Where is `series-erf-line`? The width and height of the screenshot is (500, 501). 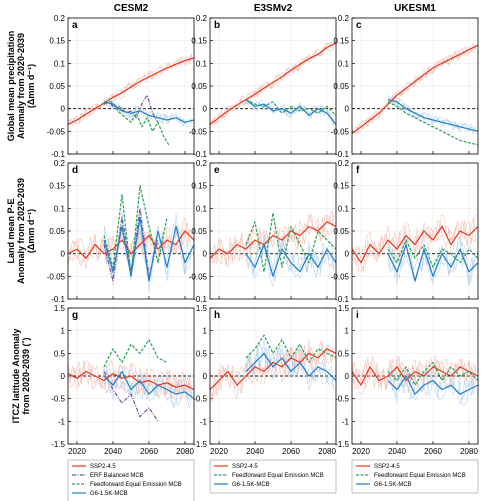
series-erf-line is located at coordinates (131, 108).